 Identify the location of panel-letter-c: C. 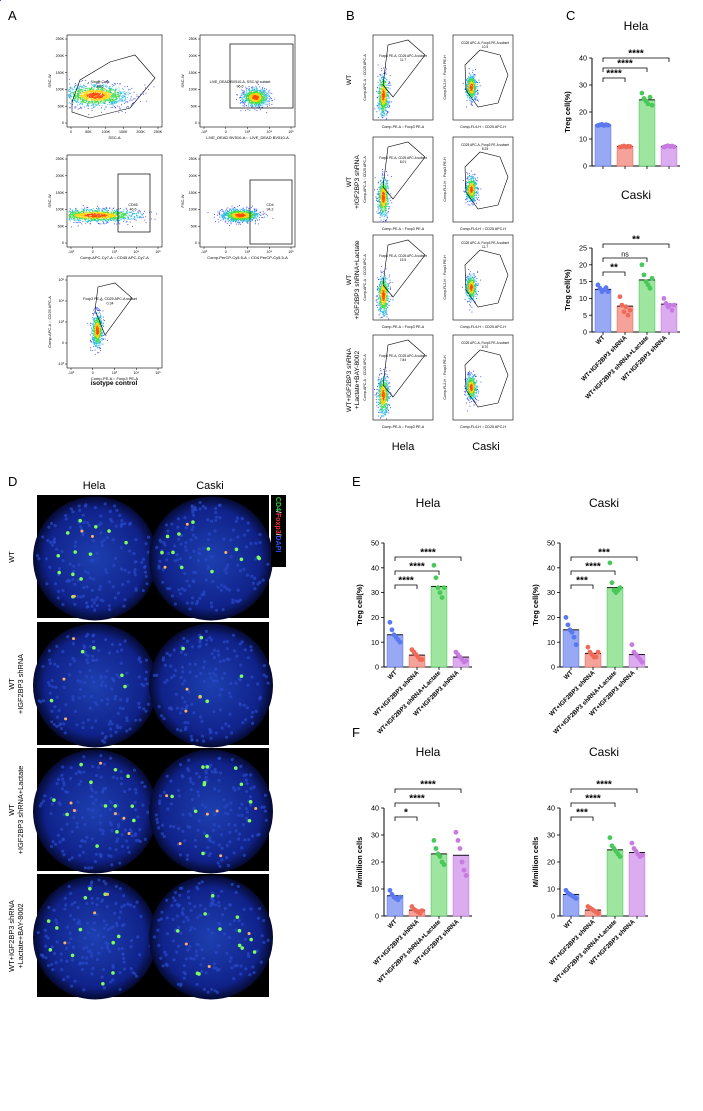
(570, 15).